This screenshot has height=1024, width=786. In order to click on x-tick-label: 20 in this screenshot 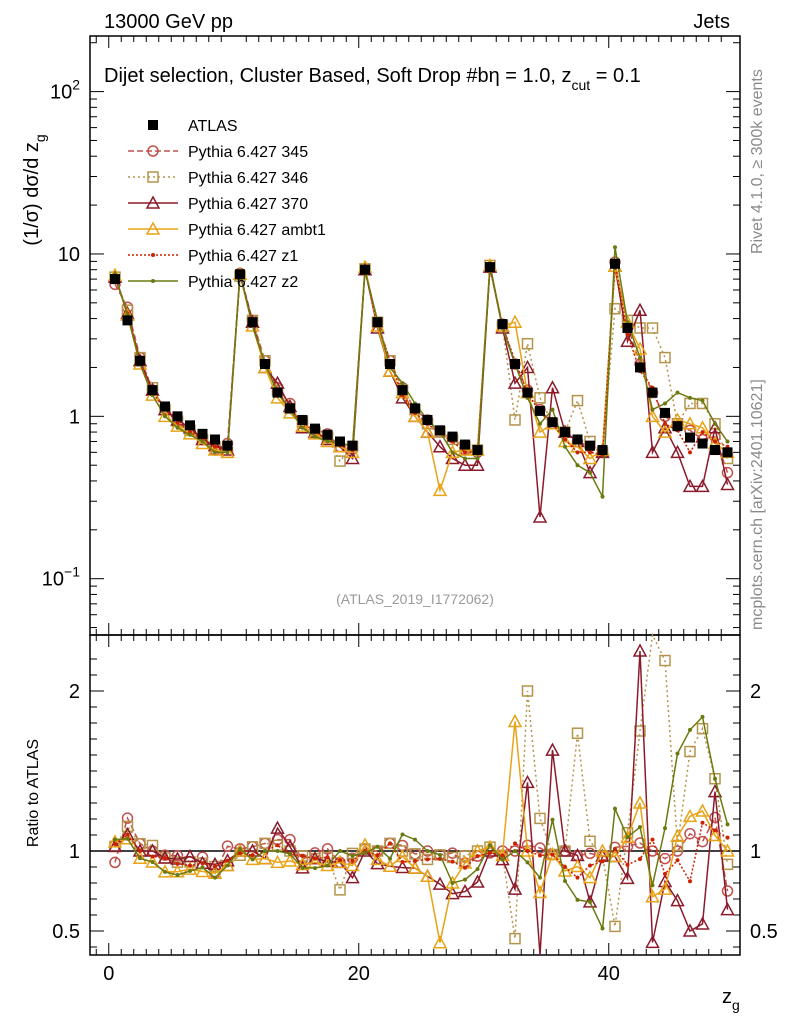, I will do `click(359, 974)`.